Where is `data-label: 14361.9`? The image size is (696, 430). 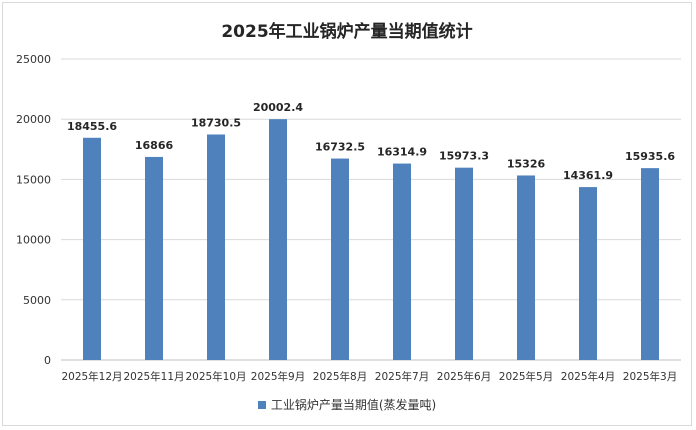 data-label: 14361.9 is located at coordinates (588, 175).